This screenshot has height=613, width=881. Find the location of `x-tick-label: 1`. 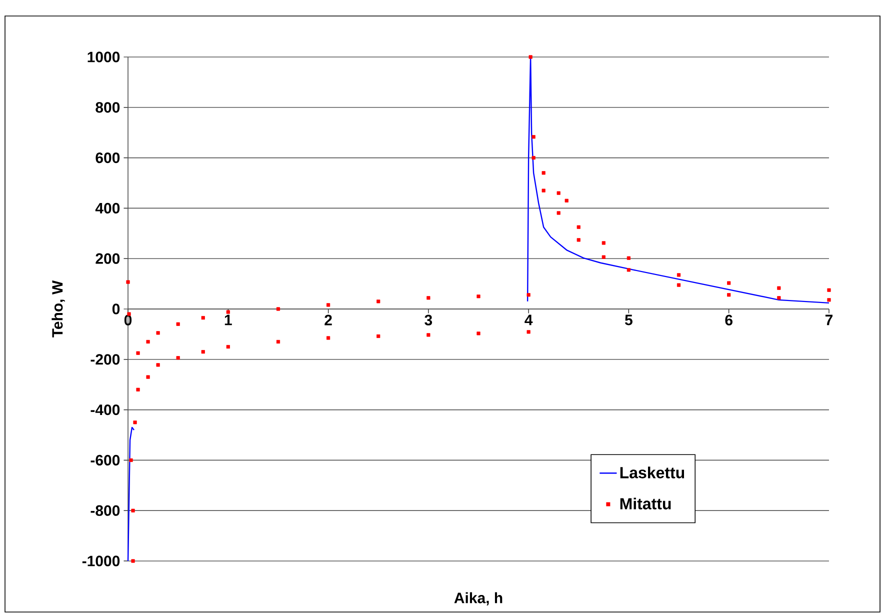

x-tick-label: 1 is located at coordinates (228, 320).